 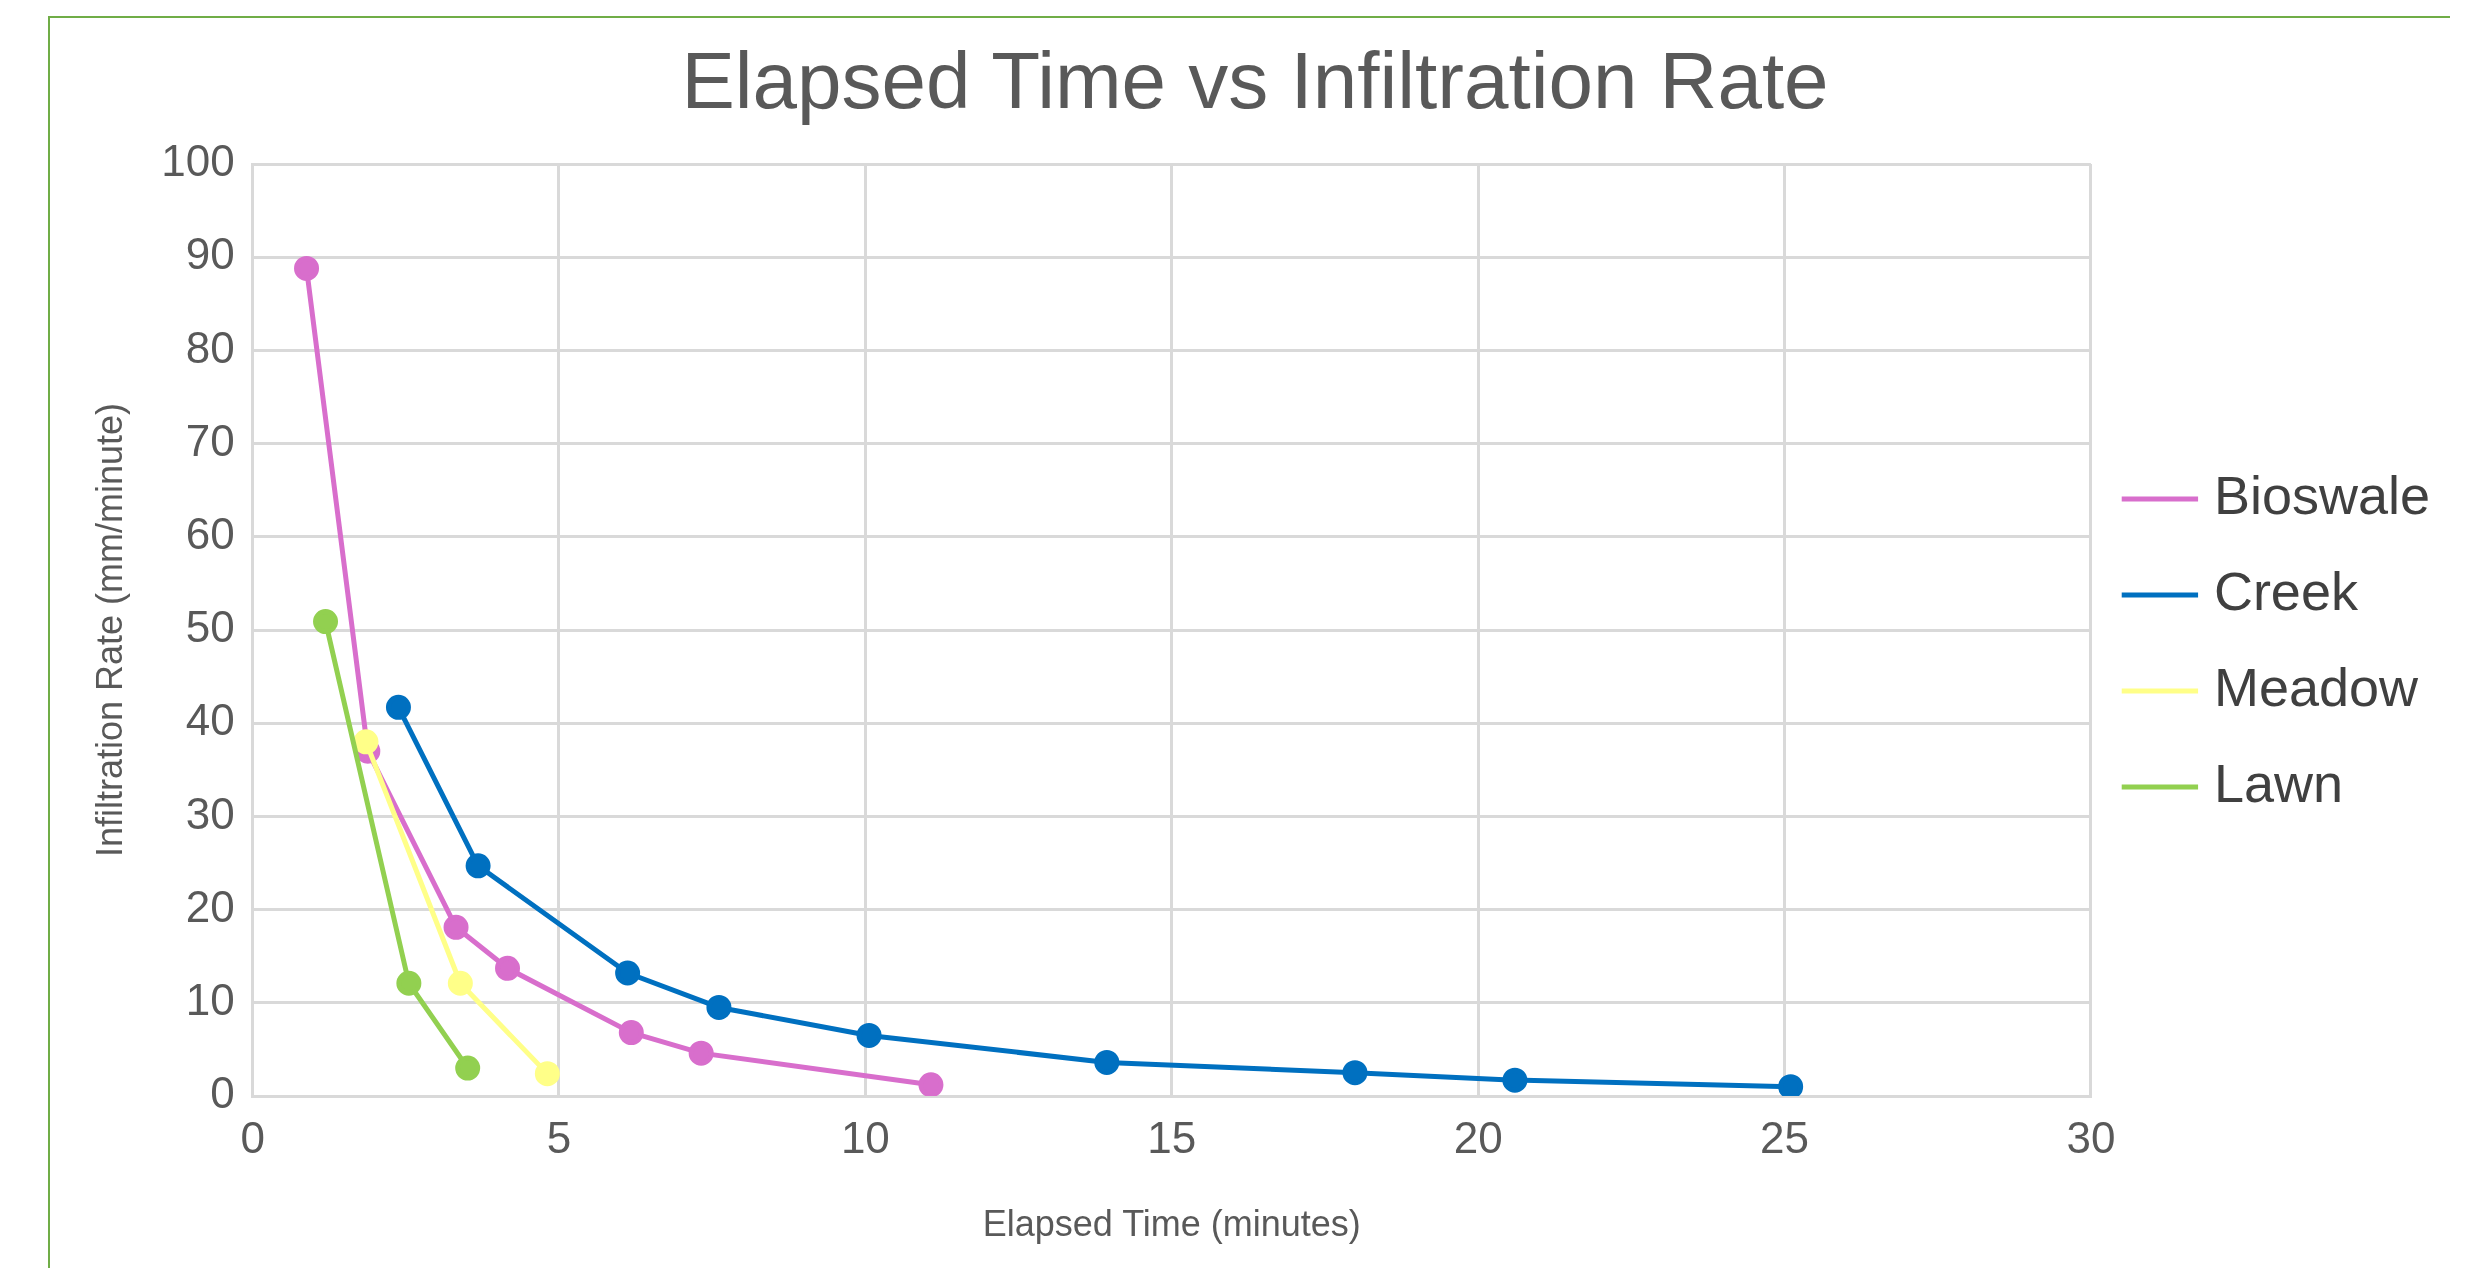 I want to click on x-tick-label: 5, so click(x=559, y=1137).